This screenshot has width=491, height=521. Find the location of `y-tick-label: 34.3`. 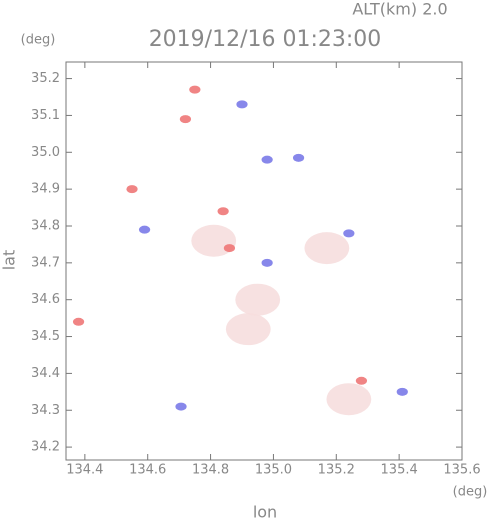

y-tick-label: 34.3 is located at coordinates (45, 410).